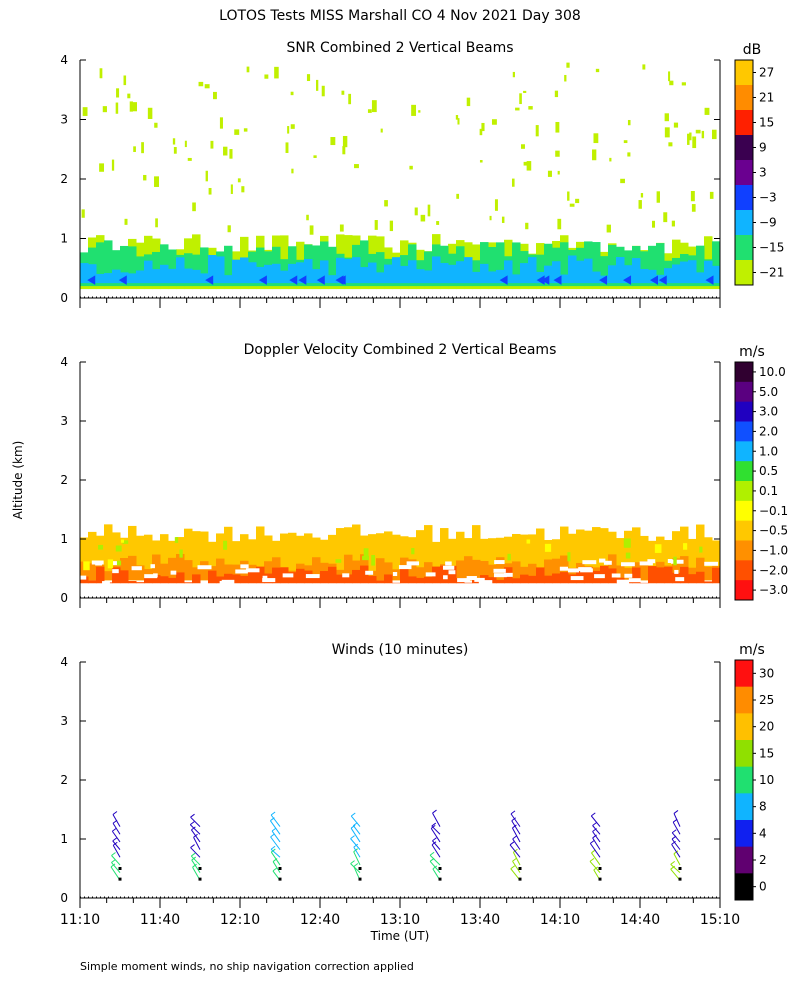 The height and width of the screenshot is (1000, 800). Describe the element at coordinates (773, 511) in the screenshot. I see `colorbar-label: −0.1` at that location.